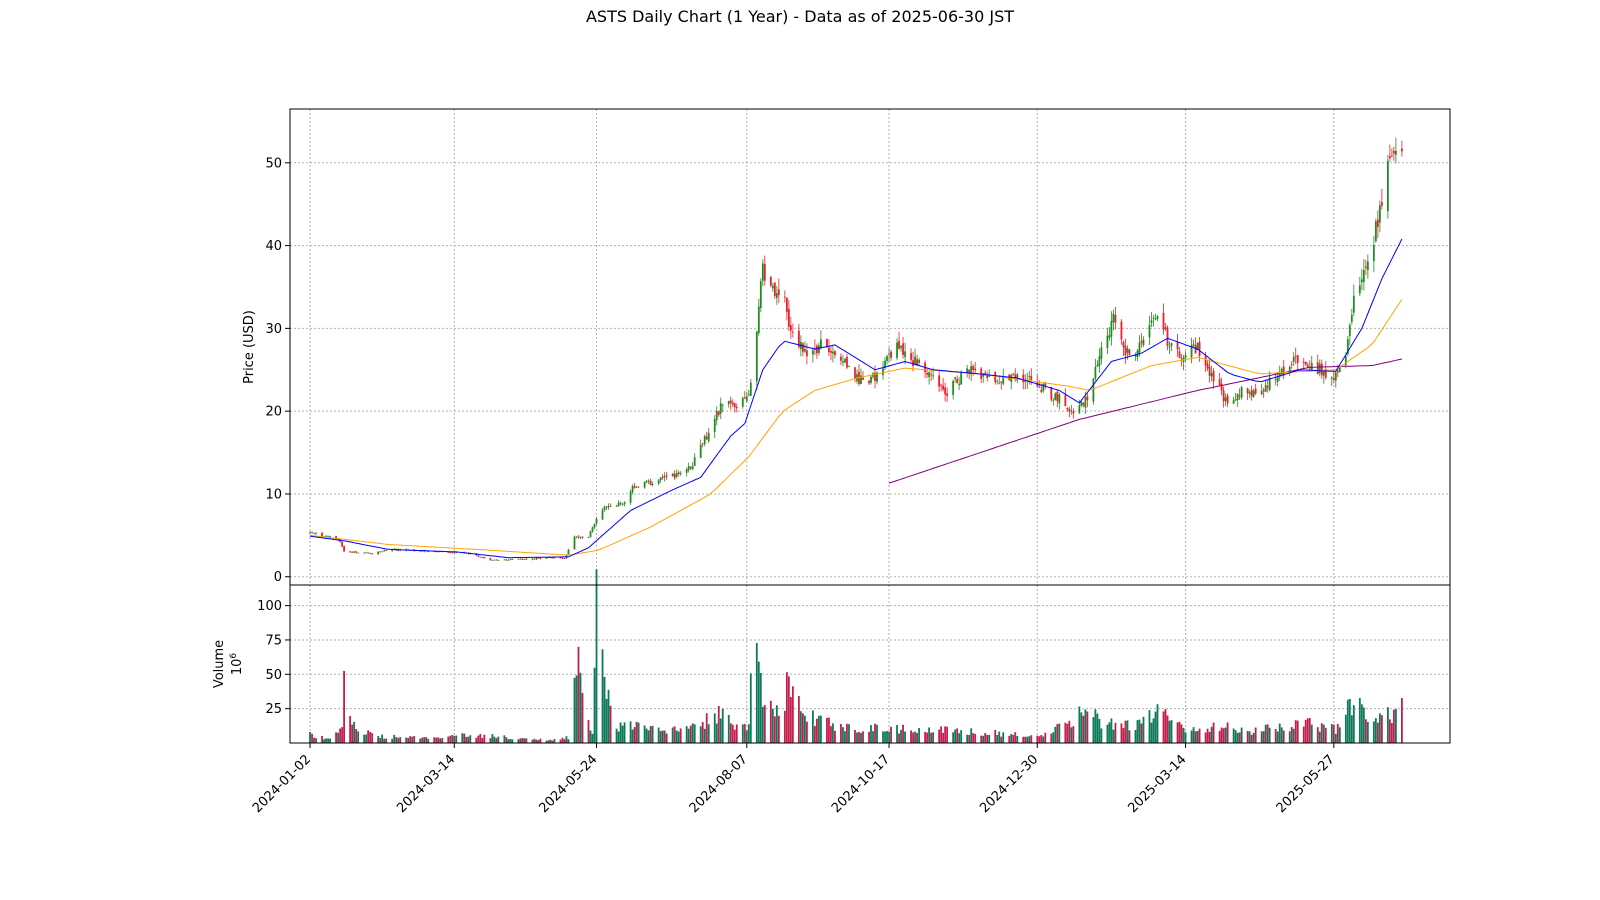 Image resolution: width=1600 pixels, height=900 pixels. Describe the element at coordinates (568, 784) in the screenshot. I see `x-tick-label: 2024-05-24` at that location.